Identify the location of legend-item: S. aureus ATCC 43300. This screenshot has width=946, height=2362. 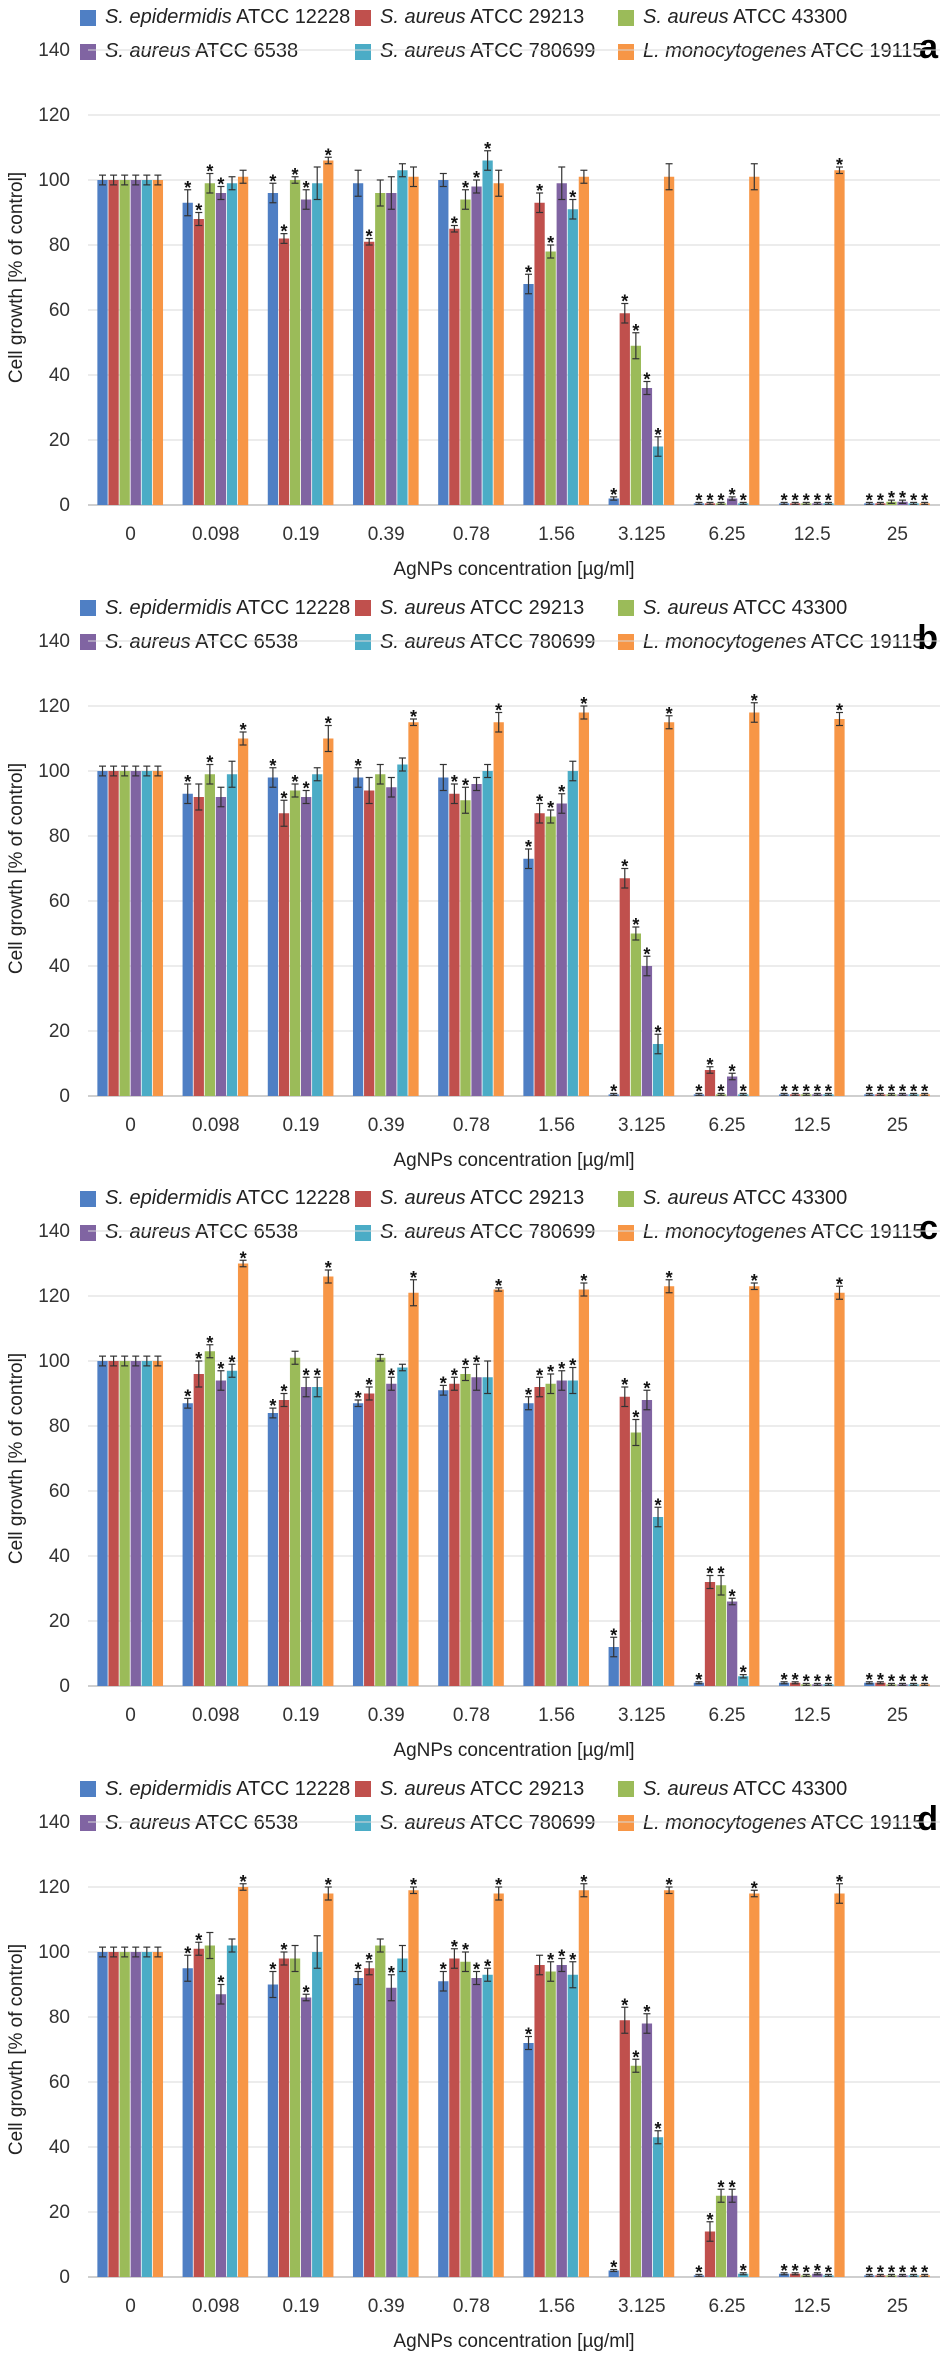
(732, 1198).